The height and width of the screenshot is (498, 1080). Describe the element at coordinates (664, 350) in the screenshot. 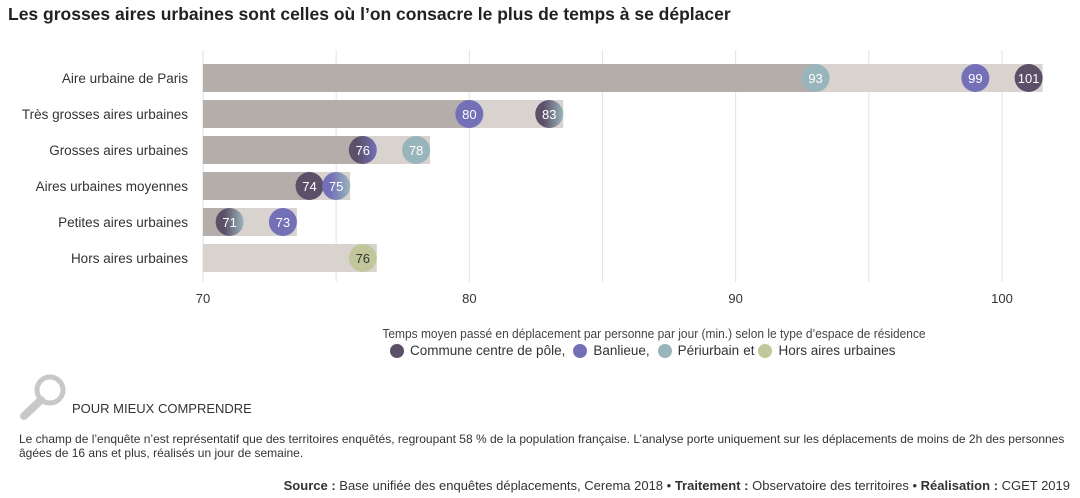

I see `legend-swatch-periurbain` at that location.